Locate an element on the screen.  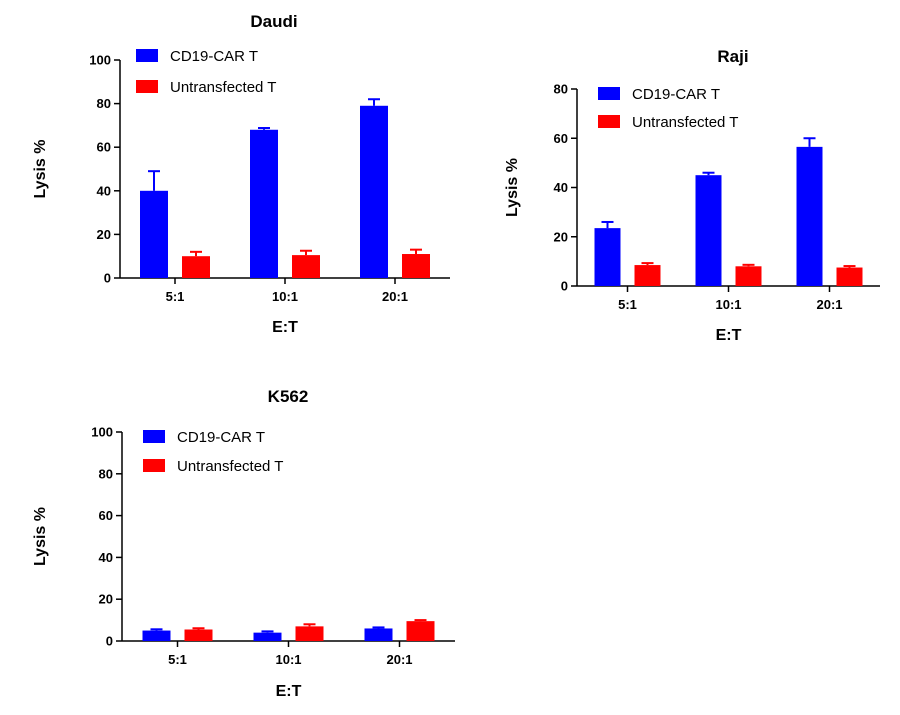
raji-x-tick-label: 20:1 is located at coordinates (829, 304).